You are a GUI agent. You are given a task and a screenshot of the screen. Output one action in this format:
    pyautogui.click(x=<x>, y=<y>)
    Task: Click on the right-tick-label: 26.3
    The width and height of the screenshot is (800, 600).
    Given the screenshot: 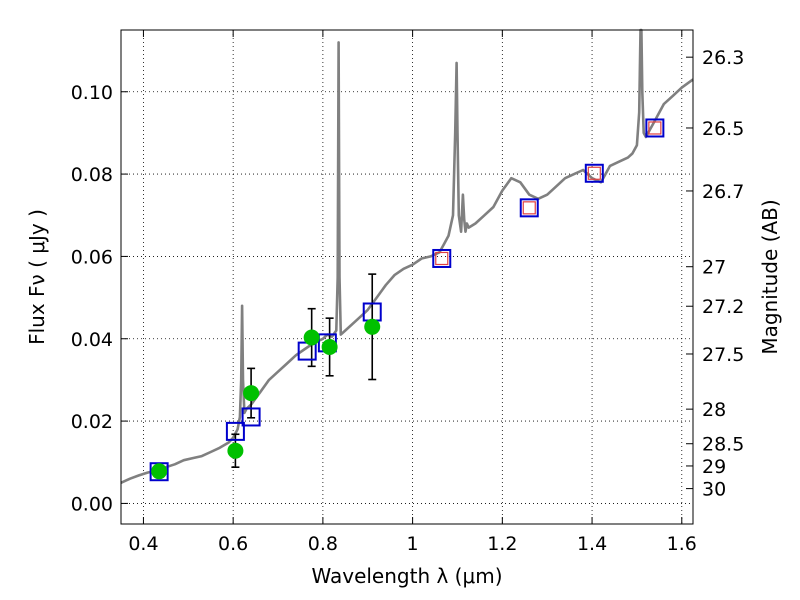 What is the action you would take?
    pyautogui.click(x=723, y=58)
    